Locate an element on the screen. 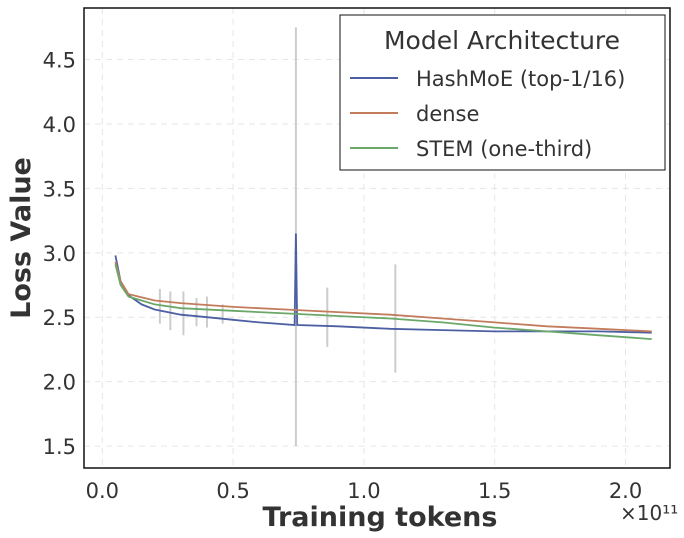  y-tick-label: 2.5 is located at coordinates (59, 318).